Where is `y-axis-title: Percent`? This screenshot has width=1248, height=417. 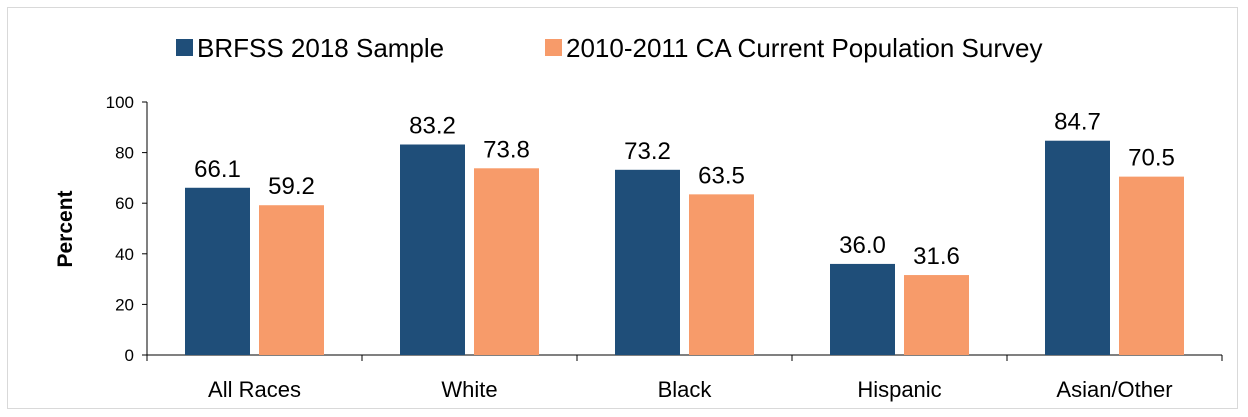
y-axis-title: Percent is located at coordinates (65, 228).